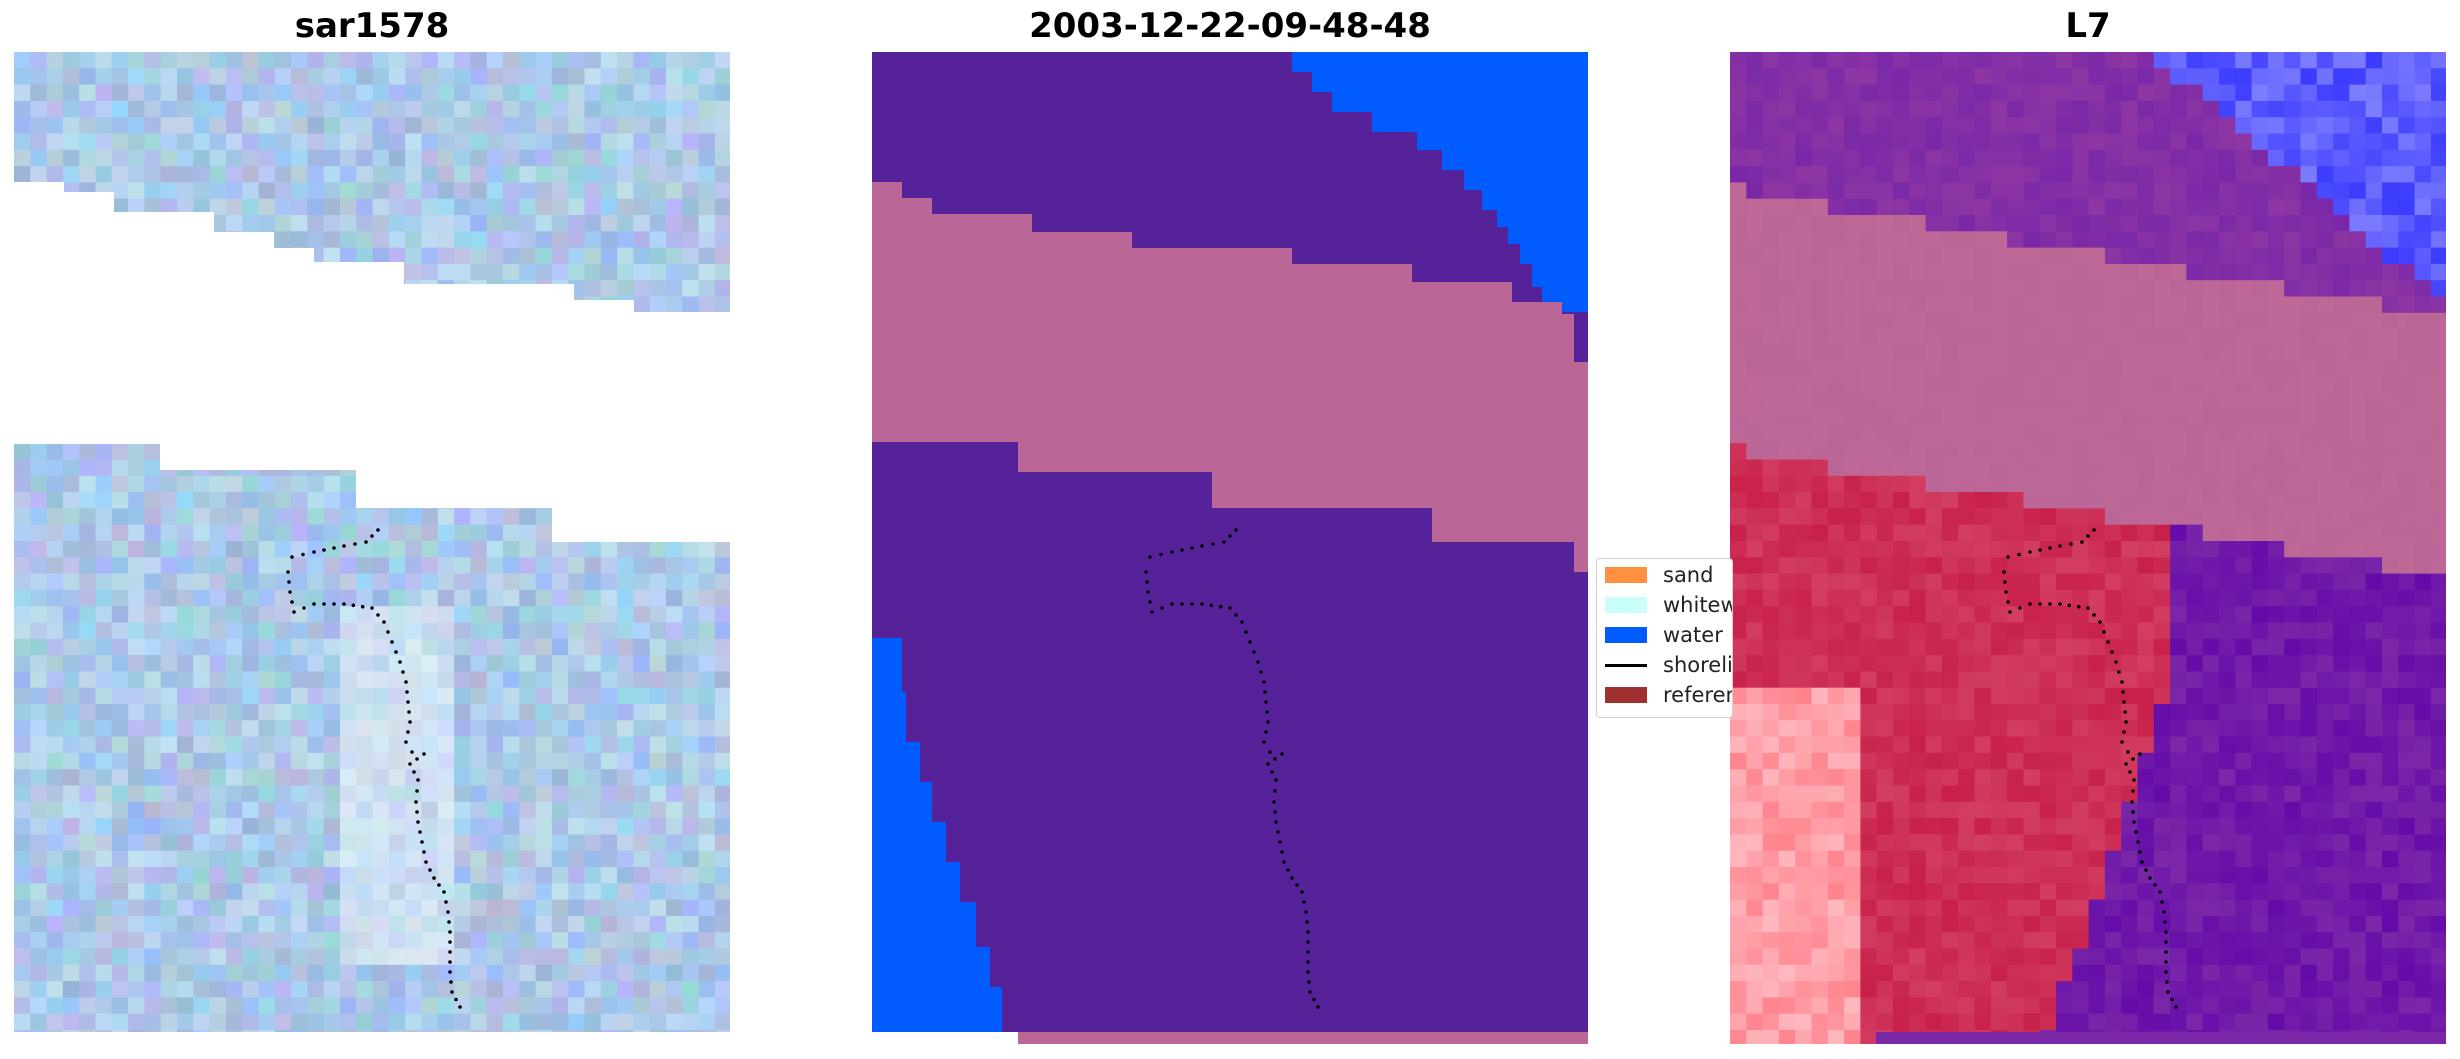 The width and height of the screenshot is (2460, 1059). I want to click on legend-label-sand: sand, so click(1688, 575).